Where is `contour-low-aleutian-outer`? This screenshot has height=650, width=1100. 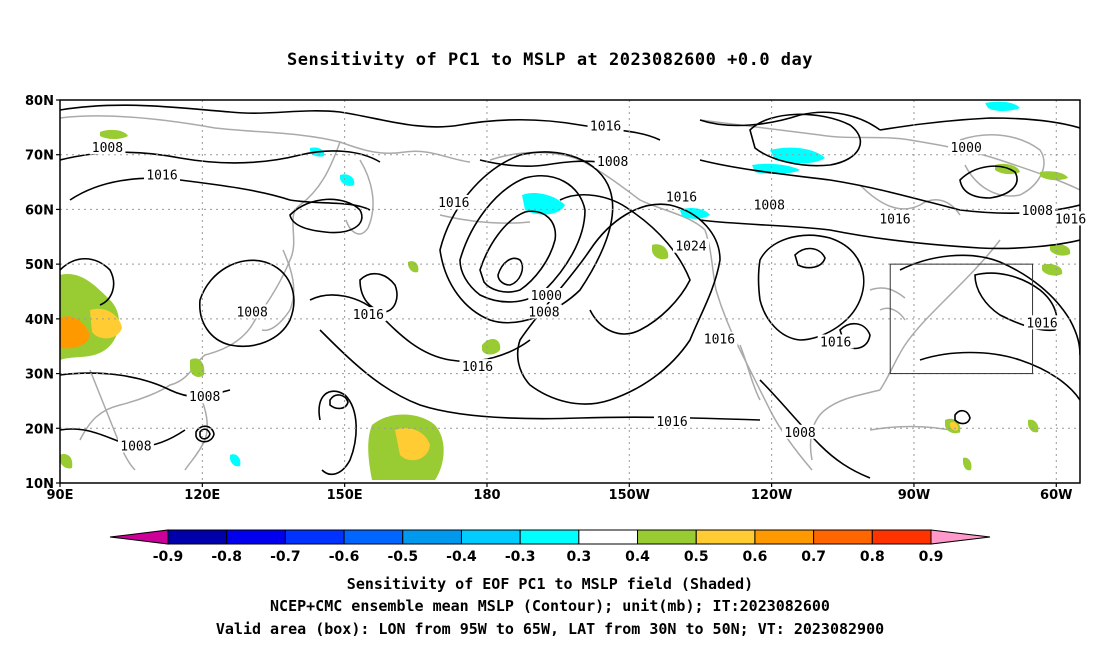 contour-low-aleutian-outer is located at coordinates (526, 237).